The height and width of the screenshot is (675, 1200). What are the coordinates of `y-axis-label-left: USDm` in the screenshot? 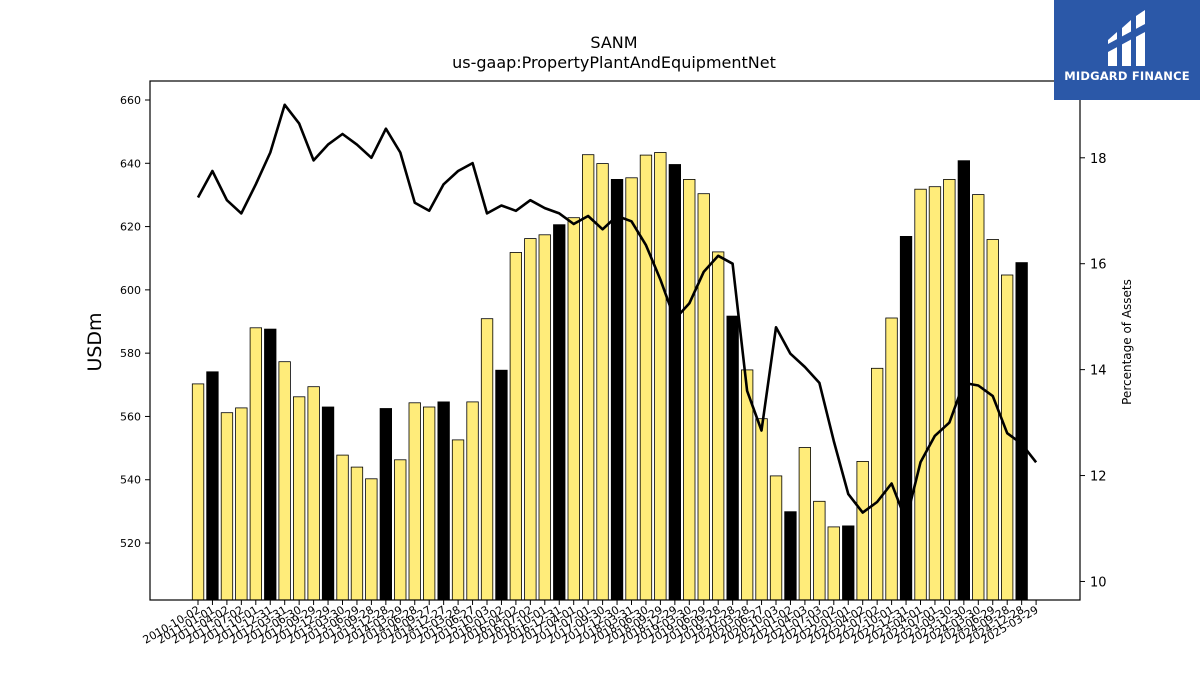 It's located at (95, 341).